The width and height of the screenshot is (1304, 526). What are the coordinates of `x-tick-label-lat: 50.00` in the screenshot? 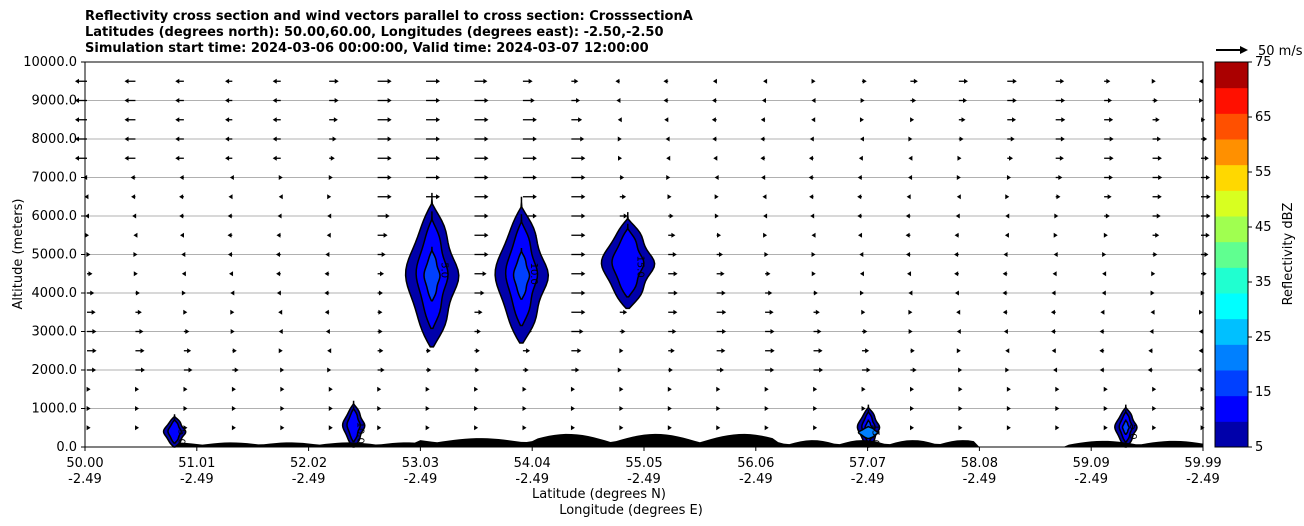 It's located at (84, 463).